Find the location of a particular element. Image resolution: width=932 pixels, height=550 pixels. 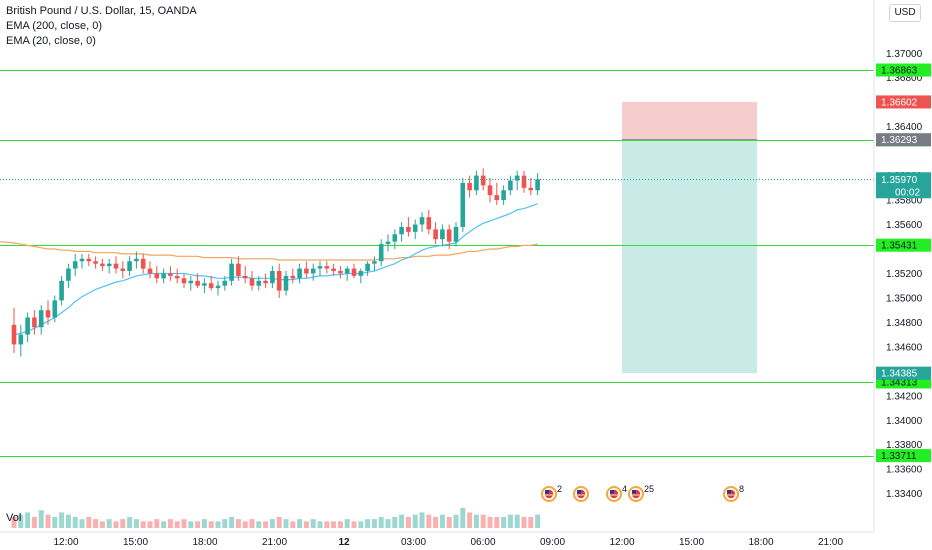

level-price-tag: 1.33711 is located at coordinates (903, 456).